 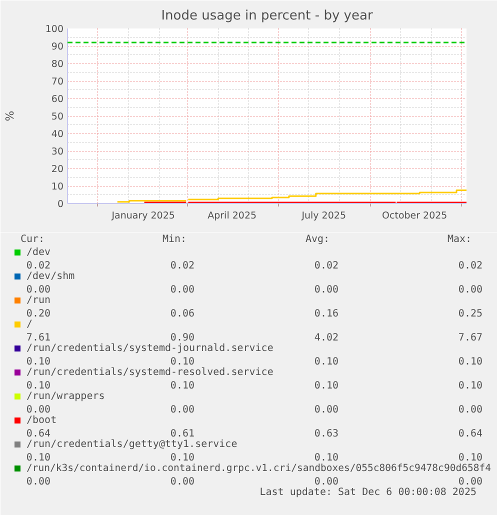 What do you see at coordinates (41, 420) in the screenshot?
I see `legend-label: /boot` at bounding box center [41, 420].